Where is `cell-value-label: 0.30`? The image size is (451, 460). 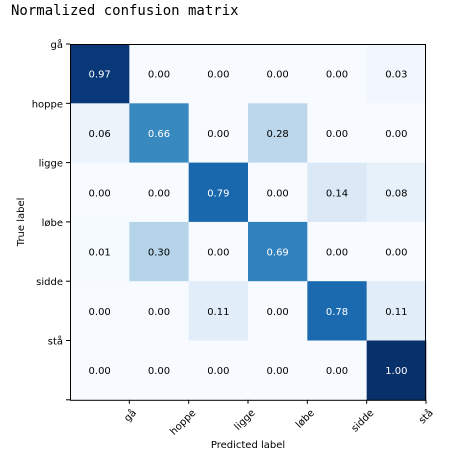 cell-value-label: 0.30 is located at coordinates (159, 253).